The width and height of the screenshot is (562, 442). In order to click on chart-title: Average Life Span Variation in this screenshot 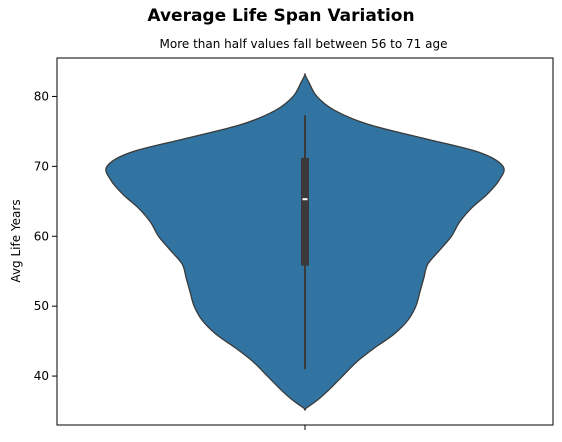, I will do `click(281, 16)`.